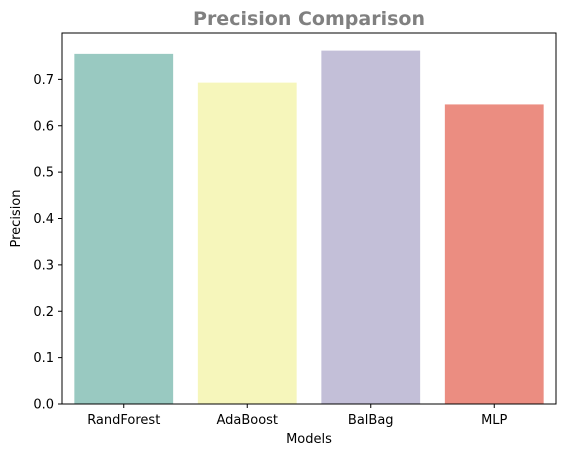 This screenshot has height=457, width=567. I want to click on x-tick-label: AdaBoost, so click(247, 420).